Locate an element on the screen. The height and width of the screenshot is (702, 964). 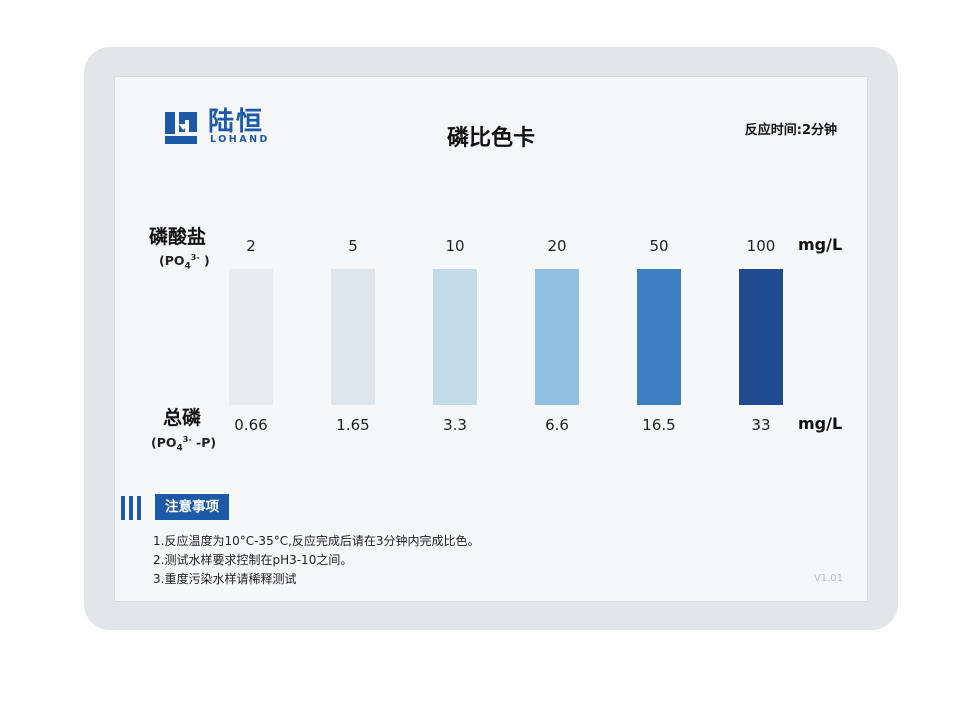
notice-item: 2.测试水样要求控制在pH3-10之间。 is located at coordinates (253, 560).